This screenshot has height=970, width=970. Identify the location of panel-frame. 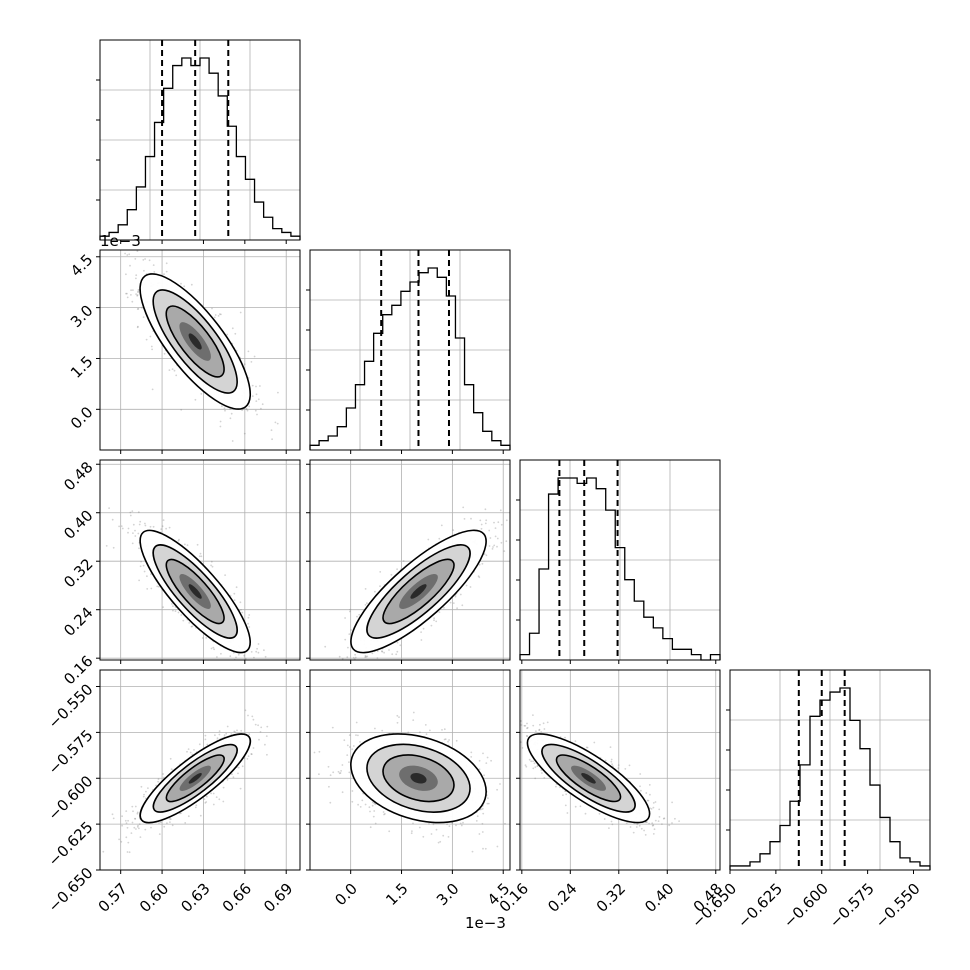
(620, 560).